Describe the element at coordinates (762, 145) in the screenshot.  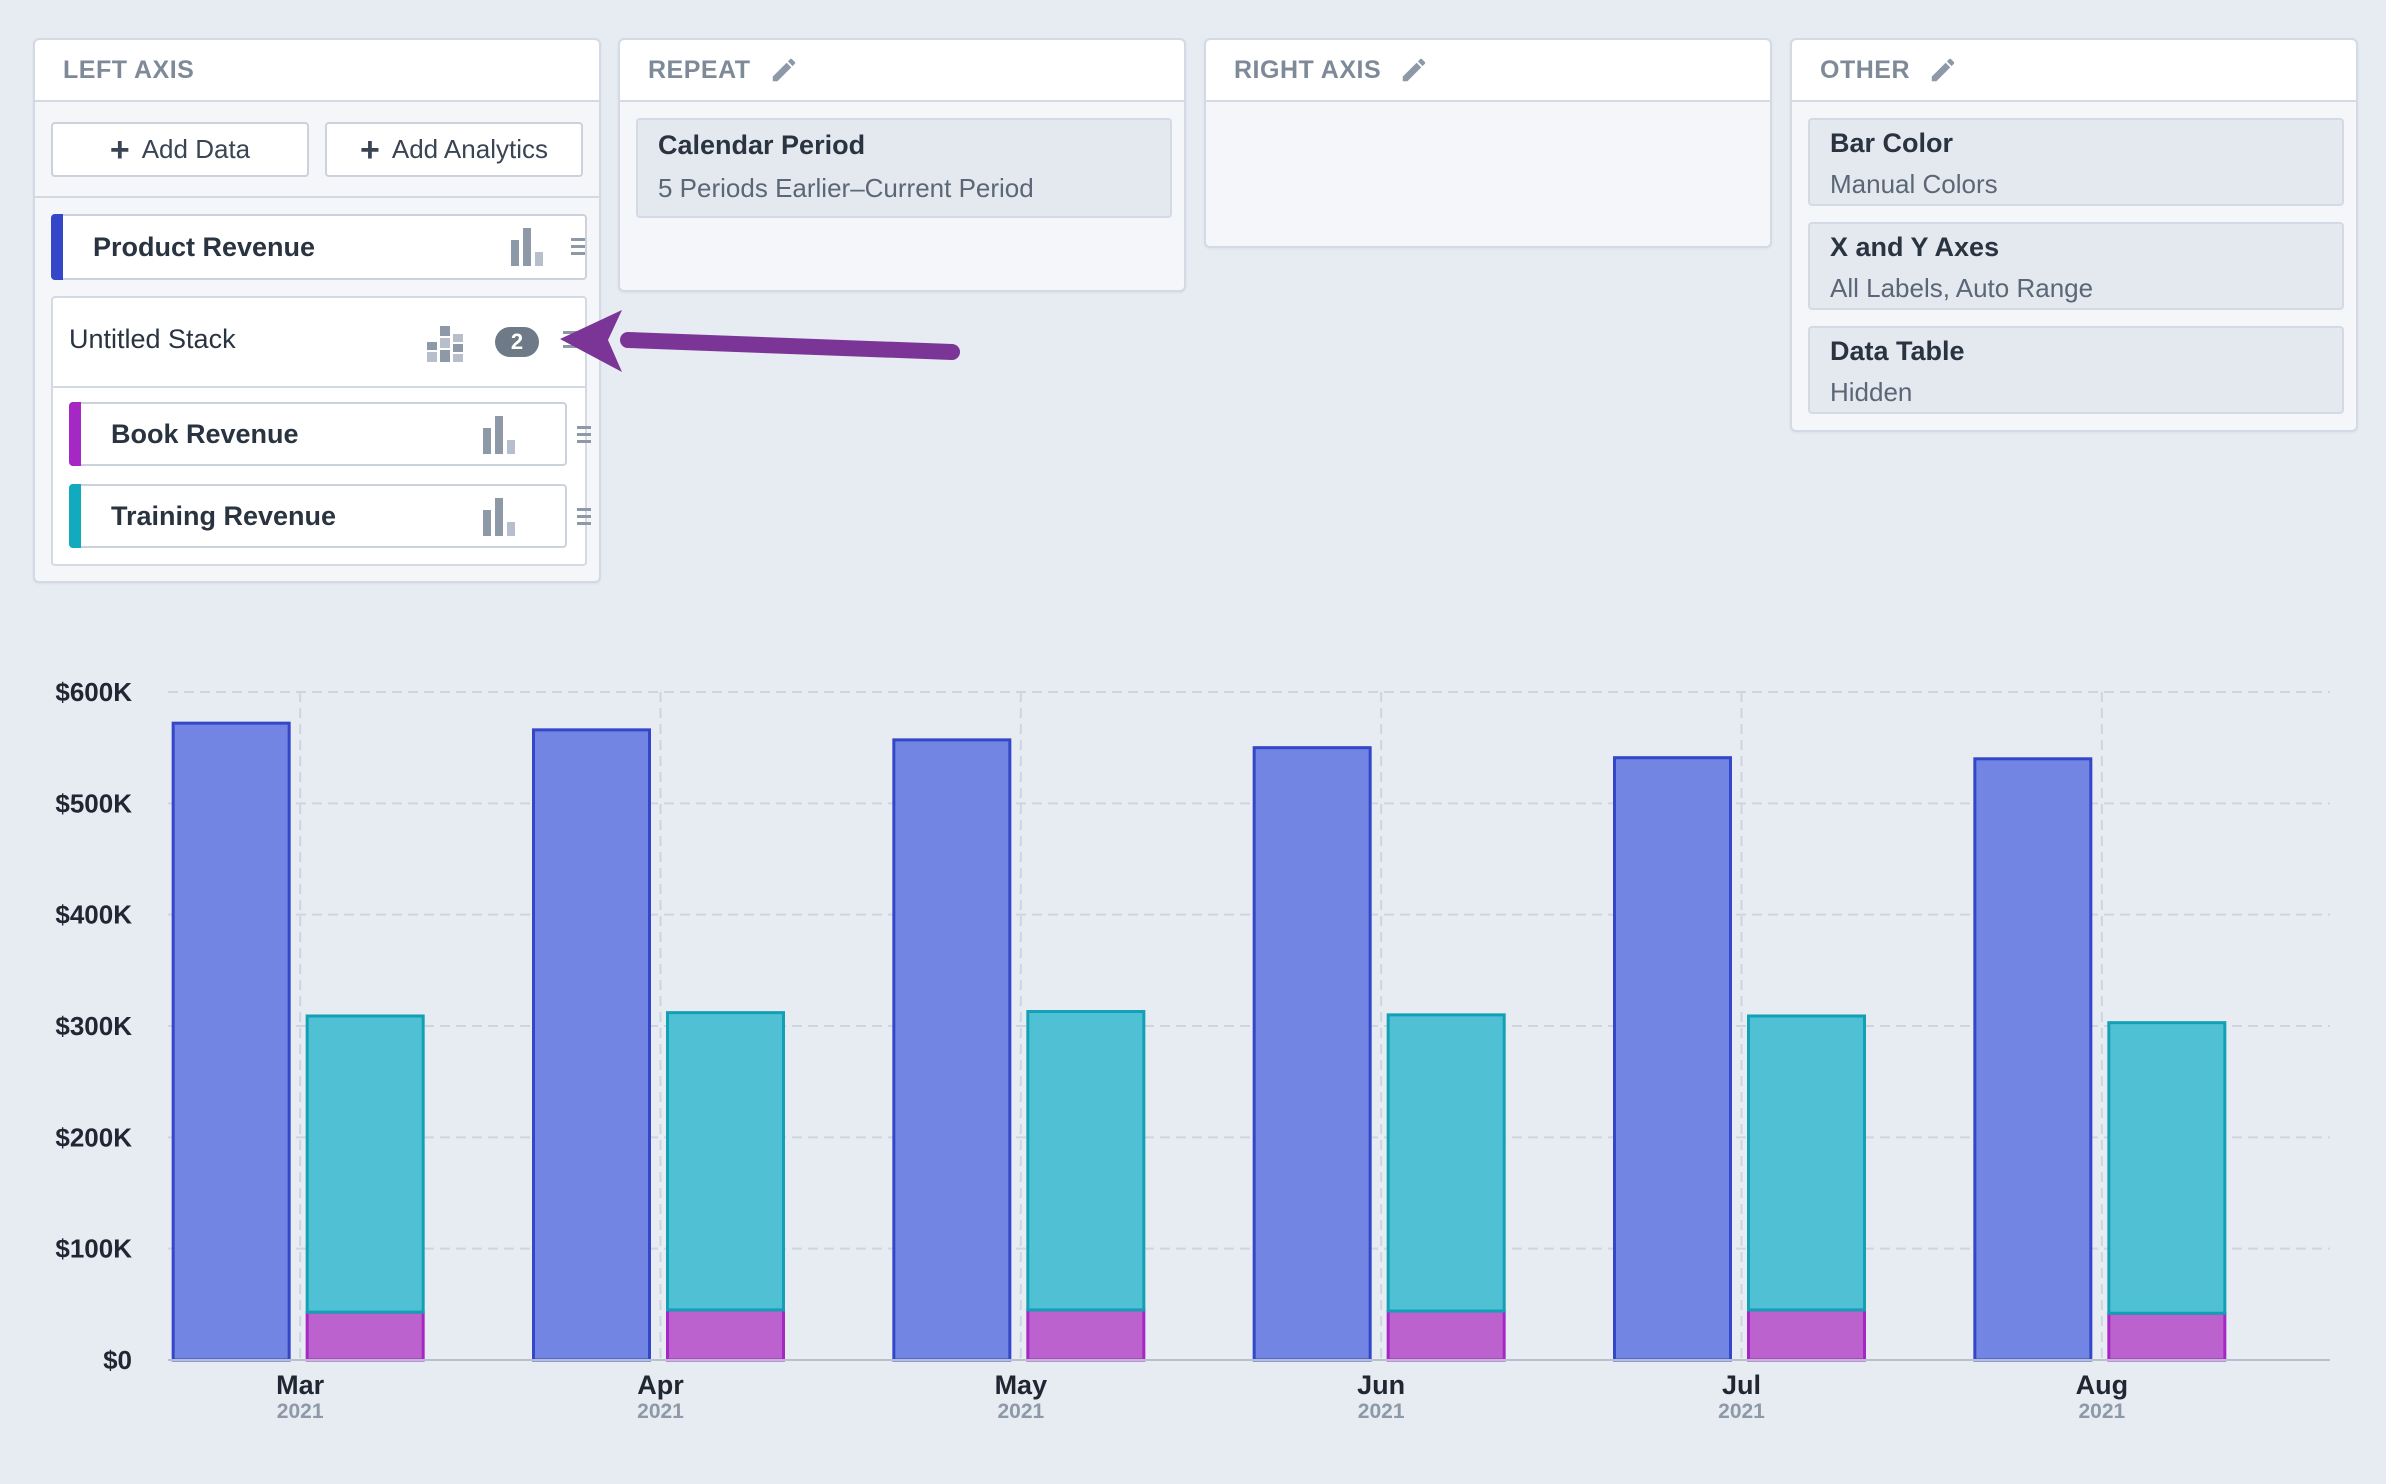
I see `item-title: Calendar Period` at that location.